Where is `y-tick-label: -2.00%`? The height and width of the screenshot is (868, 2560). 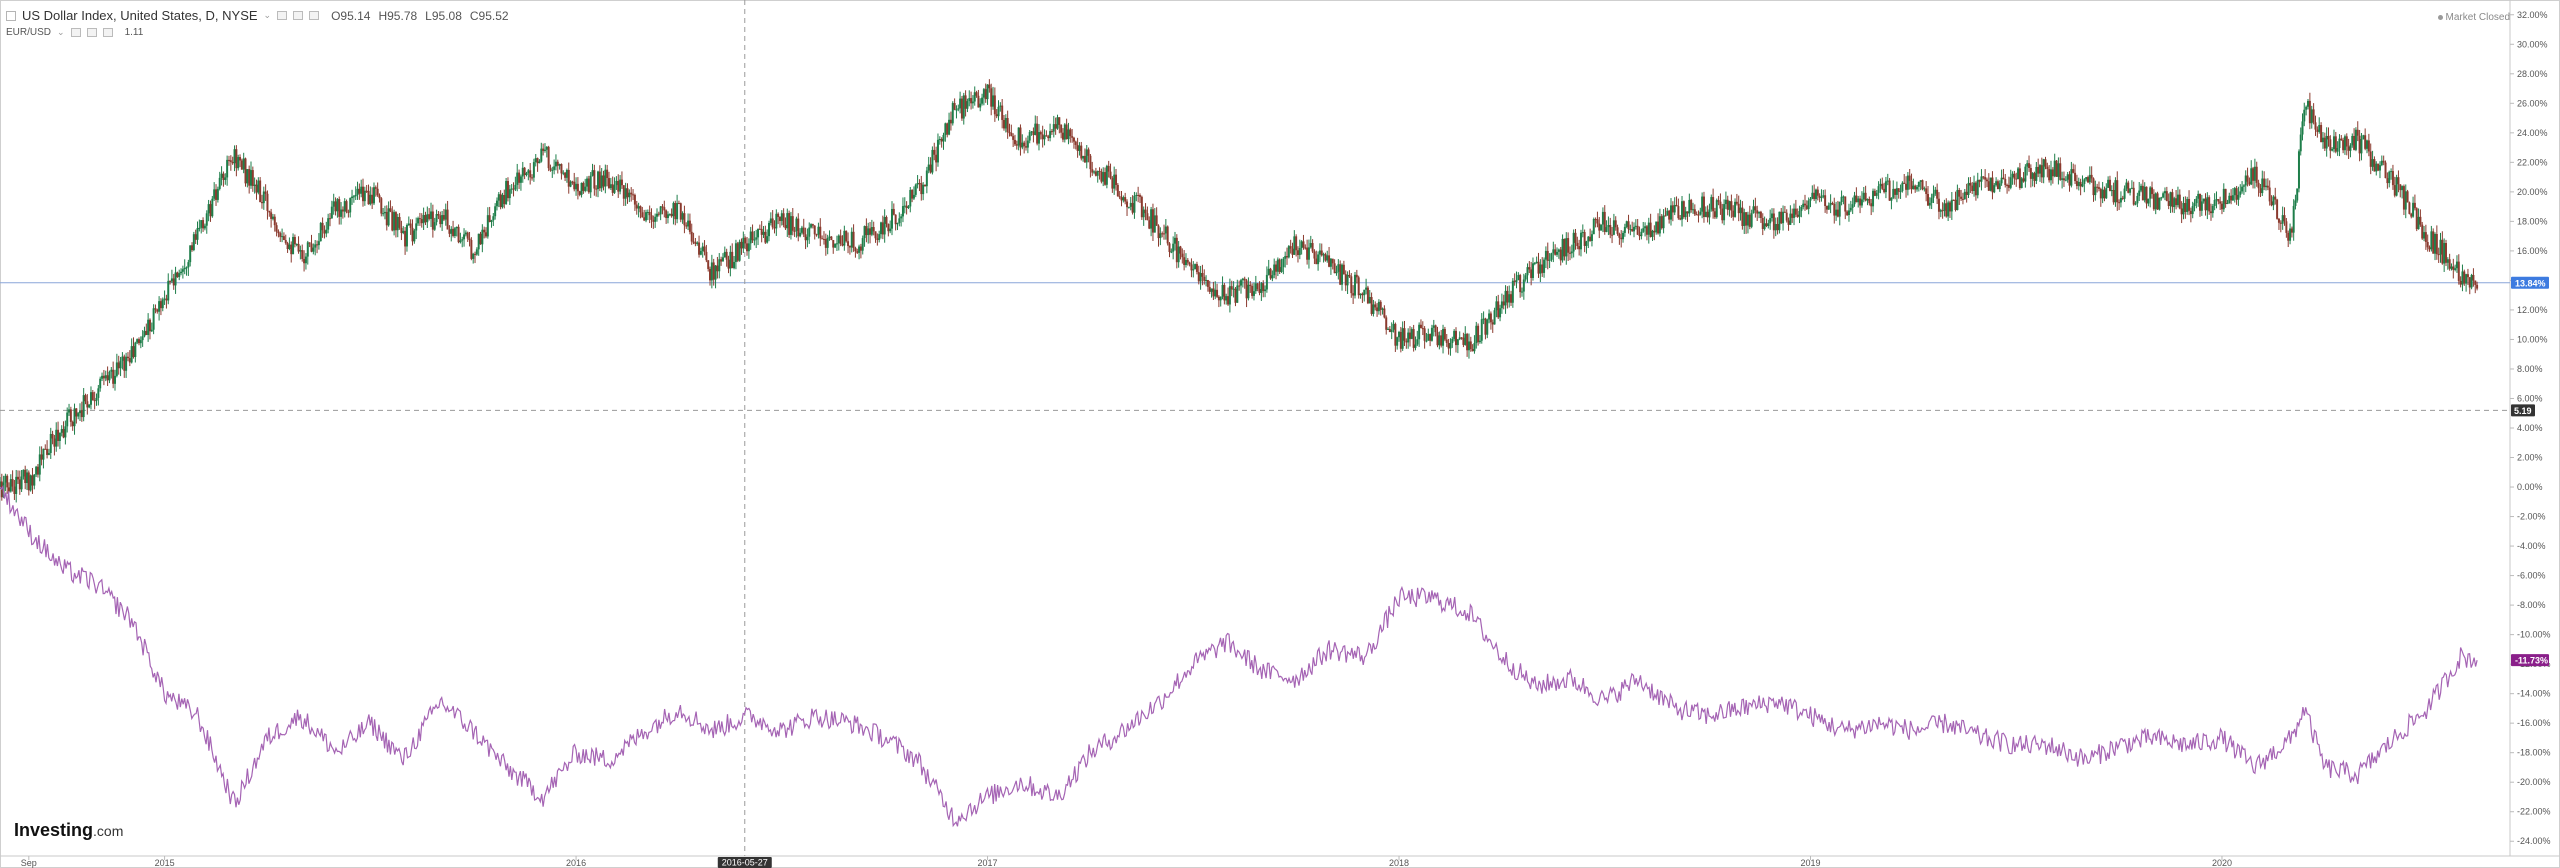
y-tick-label: -2.00% is located at coordinates (2531, 517).